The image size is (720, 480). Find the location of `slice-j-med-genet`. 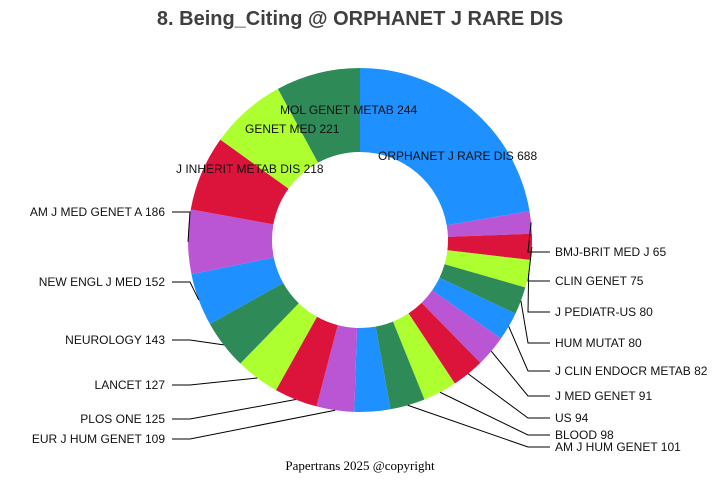

slice-j-med-genet is located at coordinates (461, 326).